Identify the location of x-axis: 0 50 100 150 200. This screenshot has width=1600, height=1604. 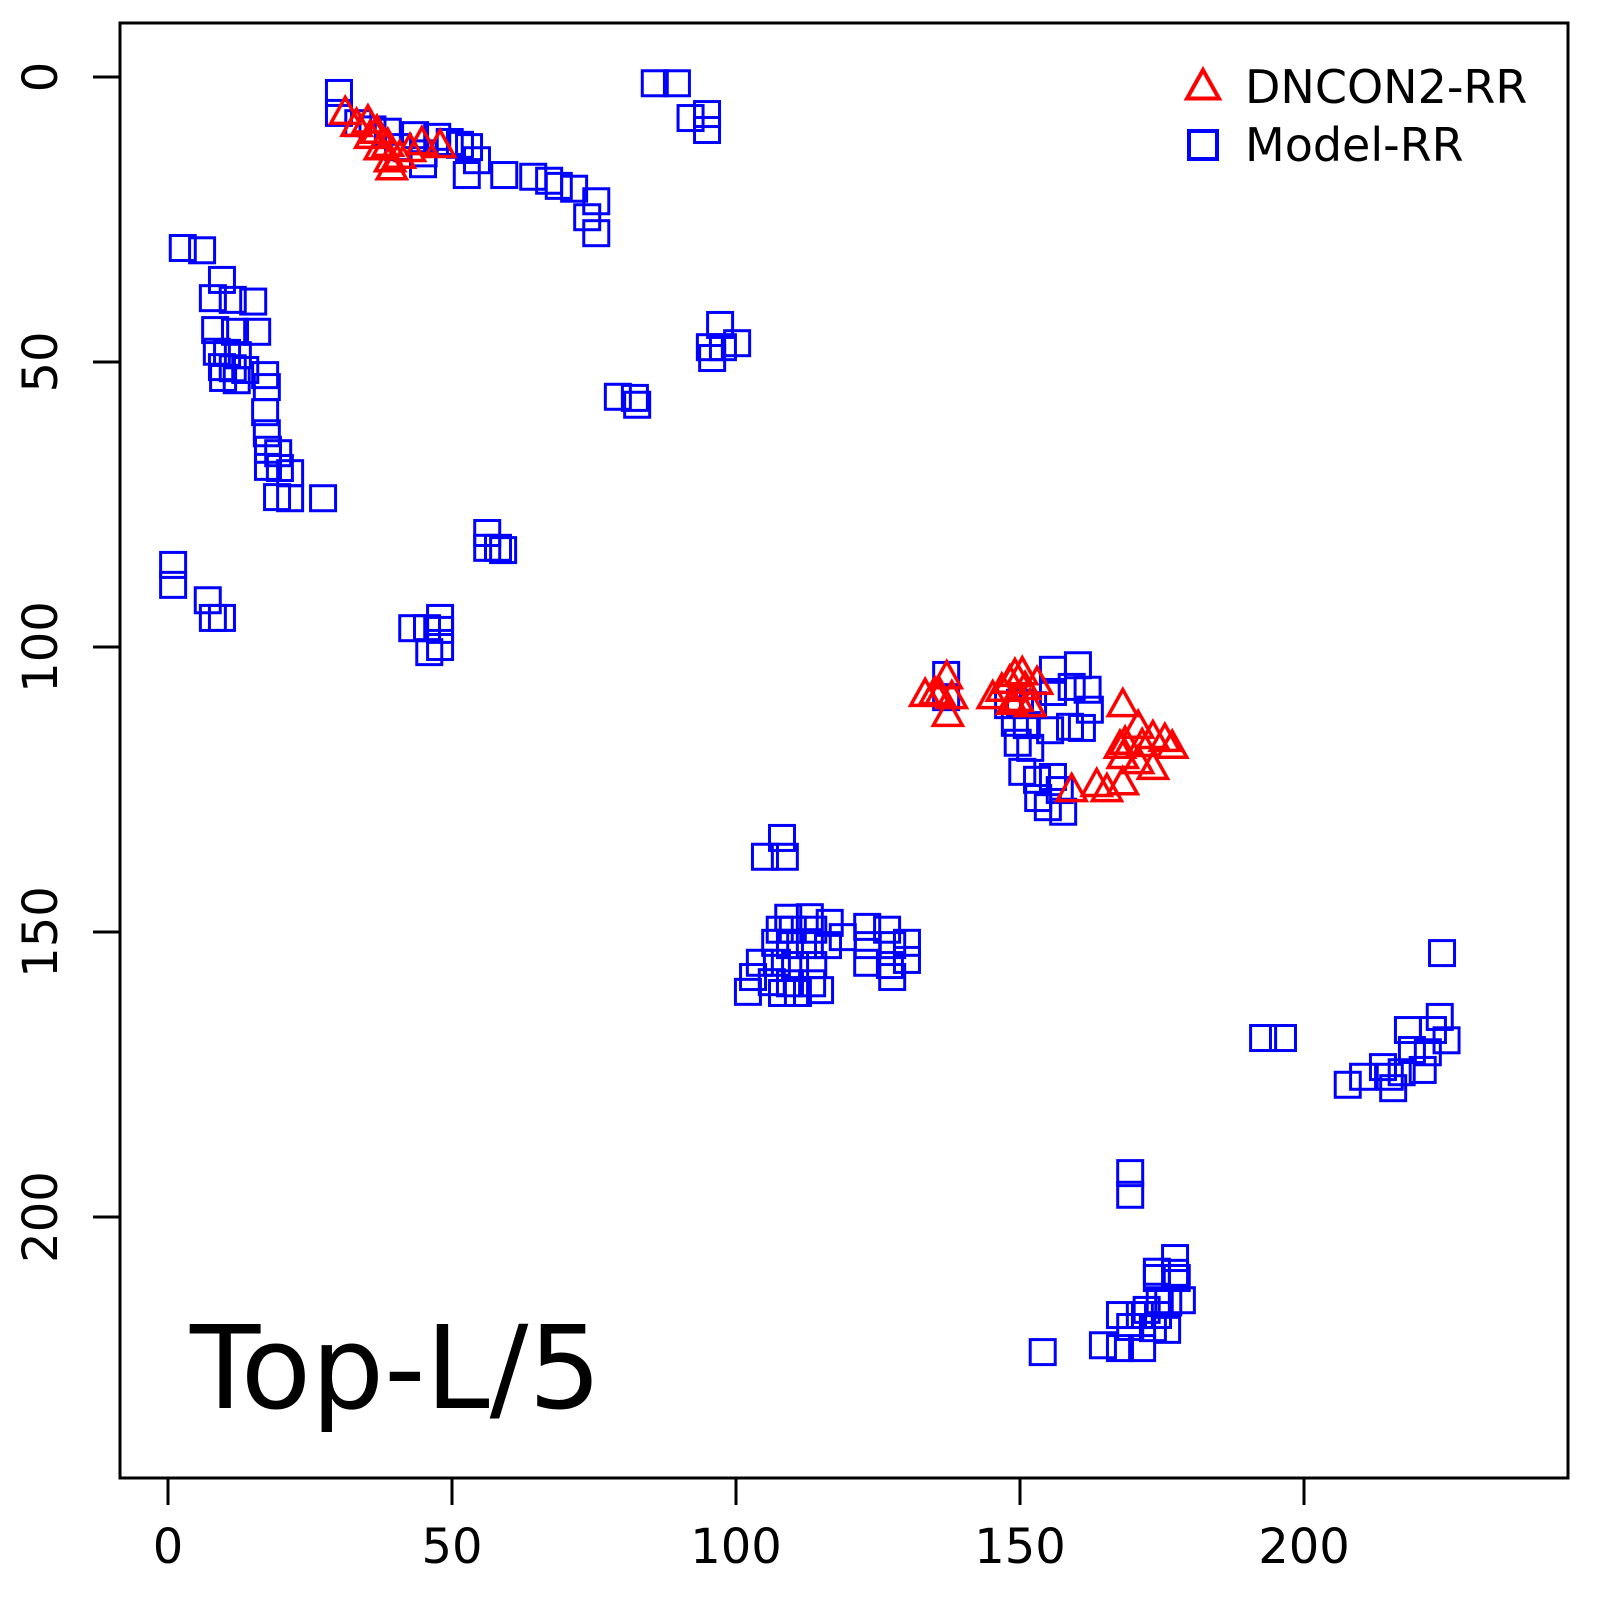
(751, 1526).